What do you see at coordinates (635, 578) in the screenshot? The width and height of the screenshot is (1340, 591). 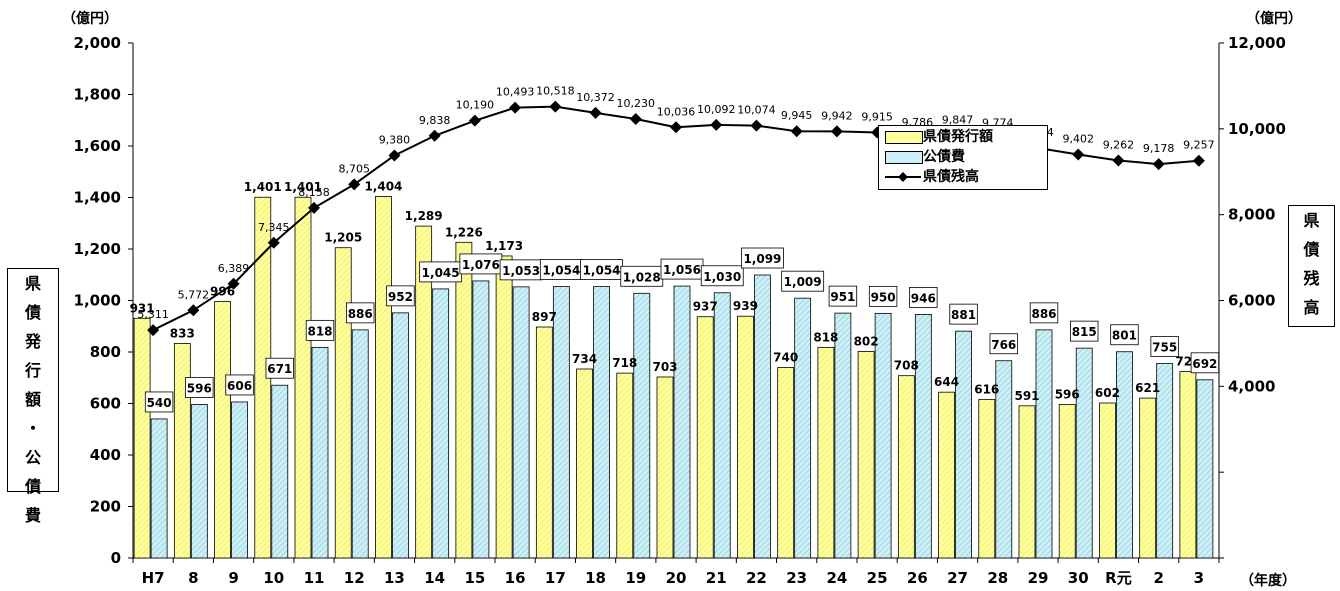 I see `category-label: 19` at bounding box center [635, 578].